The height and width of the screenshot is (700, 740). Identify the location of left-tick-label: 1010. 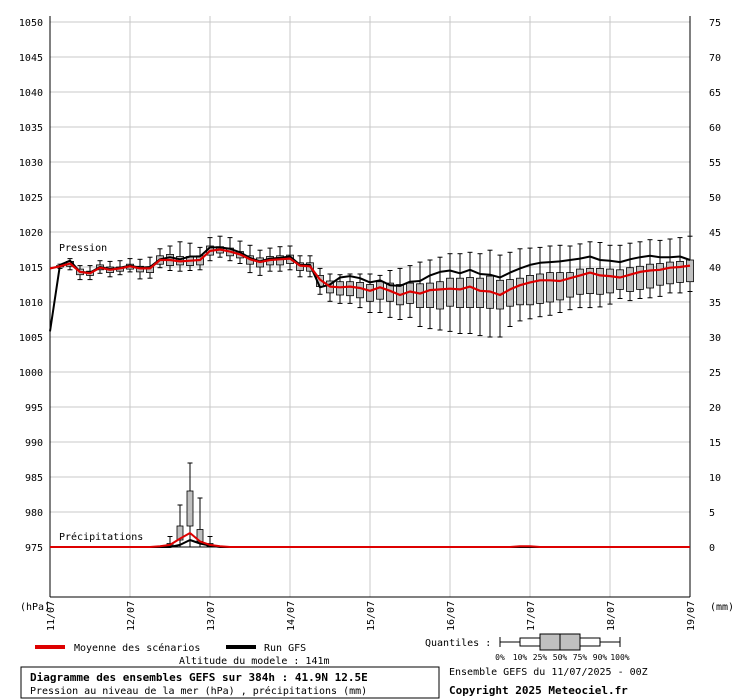
(31, 303).